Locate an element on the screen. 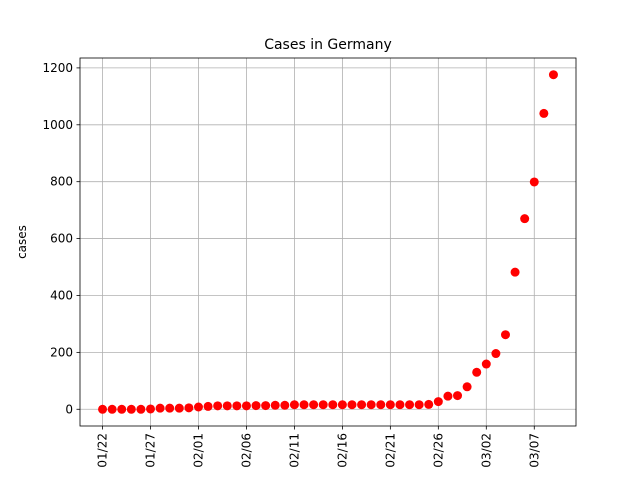 This screenshot has width=640, height=480. y-tick-label: 400 is located at coordinates (61, 295).